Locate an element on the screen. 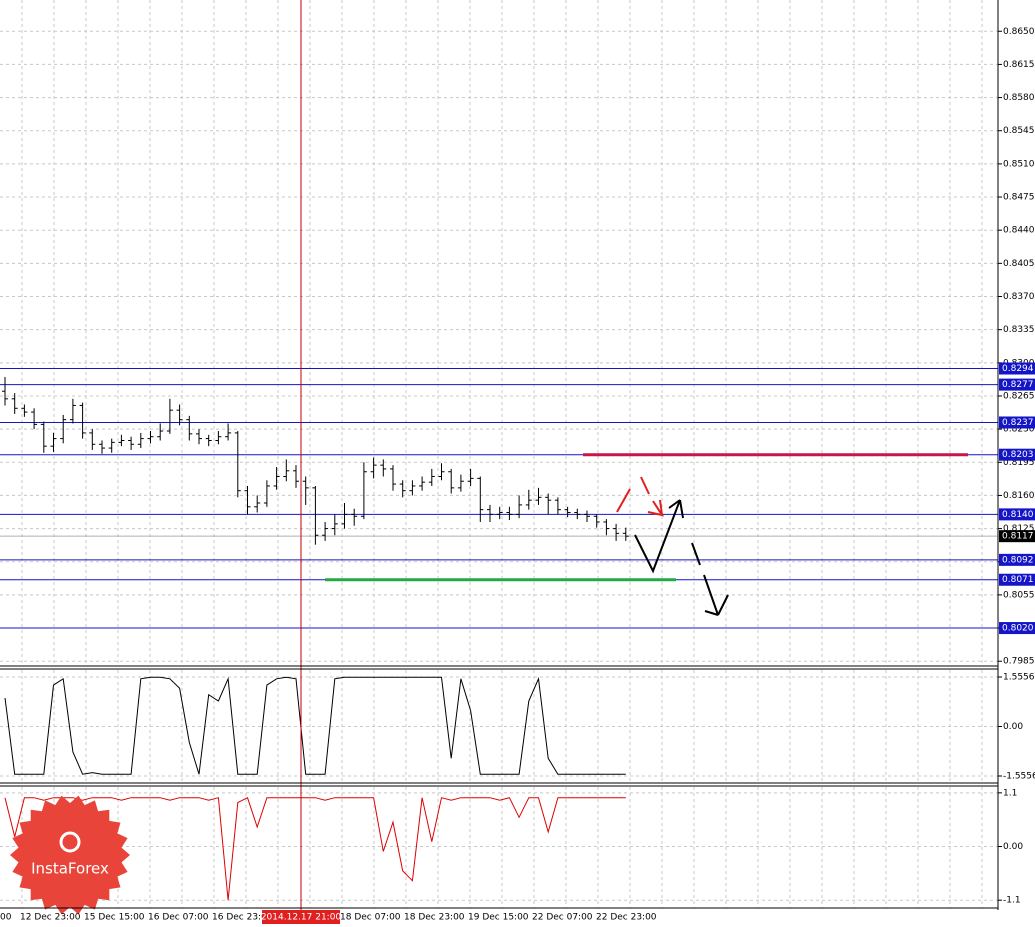 Image resolution: width=1035 pixels, height=927 pixels. y-tick-label: 0.8615 is located at coordinates (1019, 65).